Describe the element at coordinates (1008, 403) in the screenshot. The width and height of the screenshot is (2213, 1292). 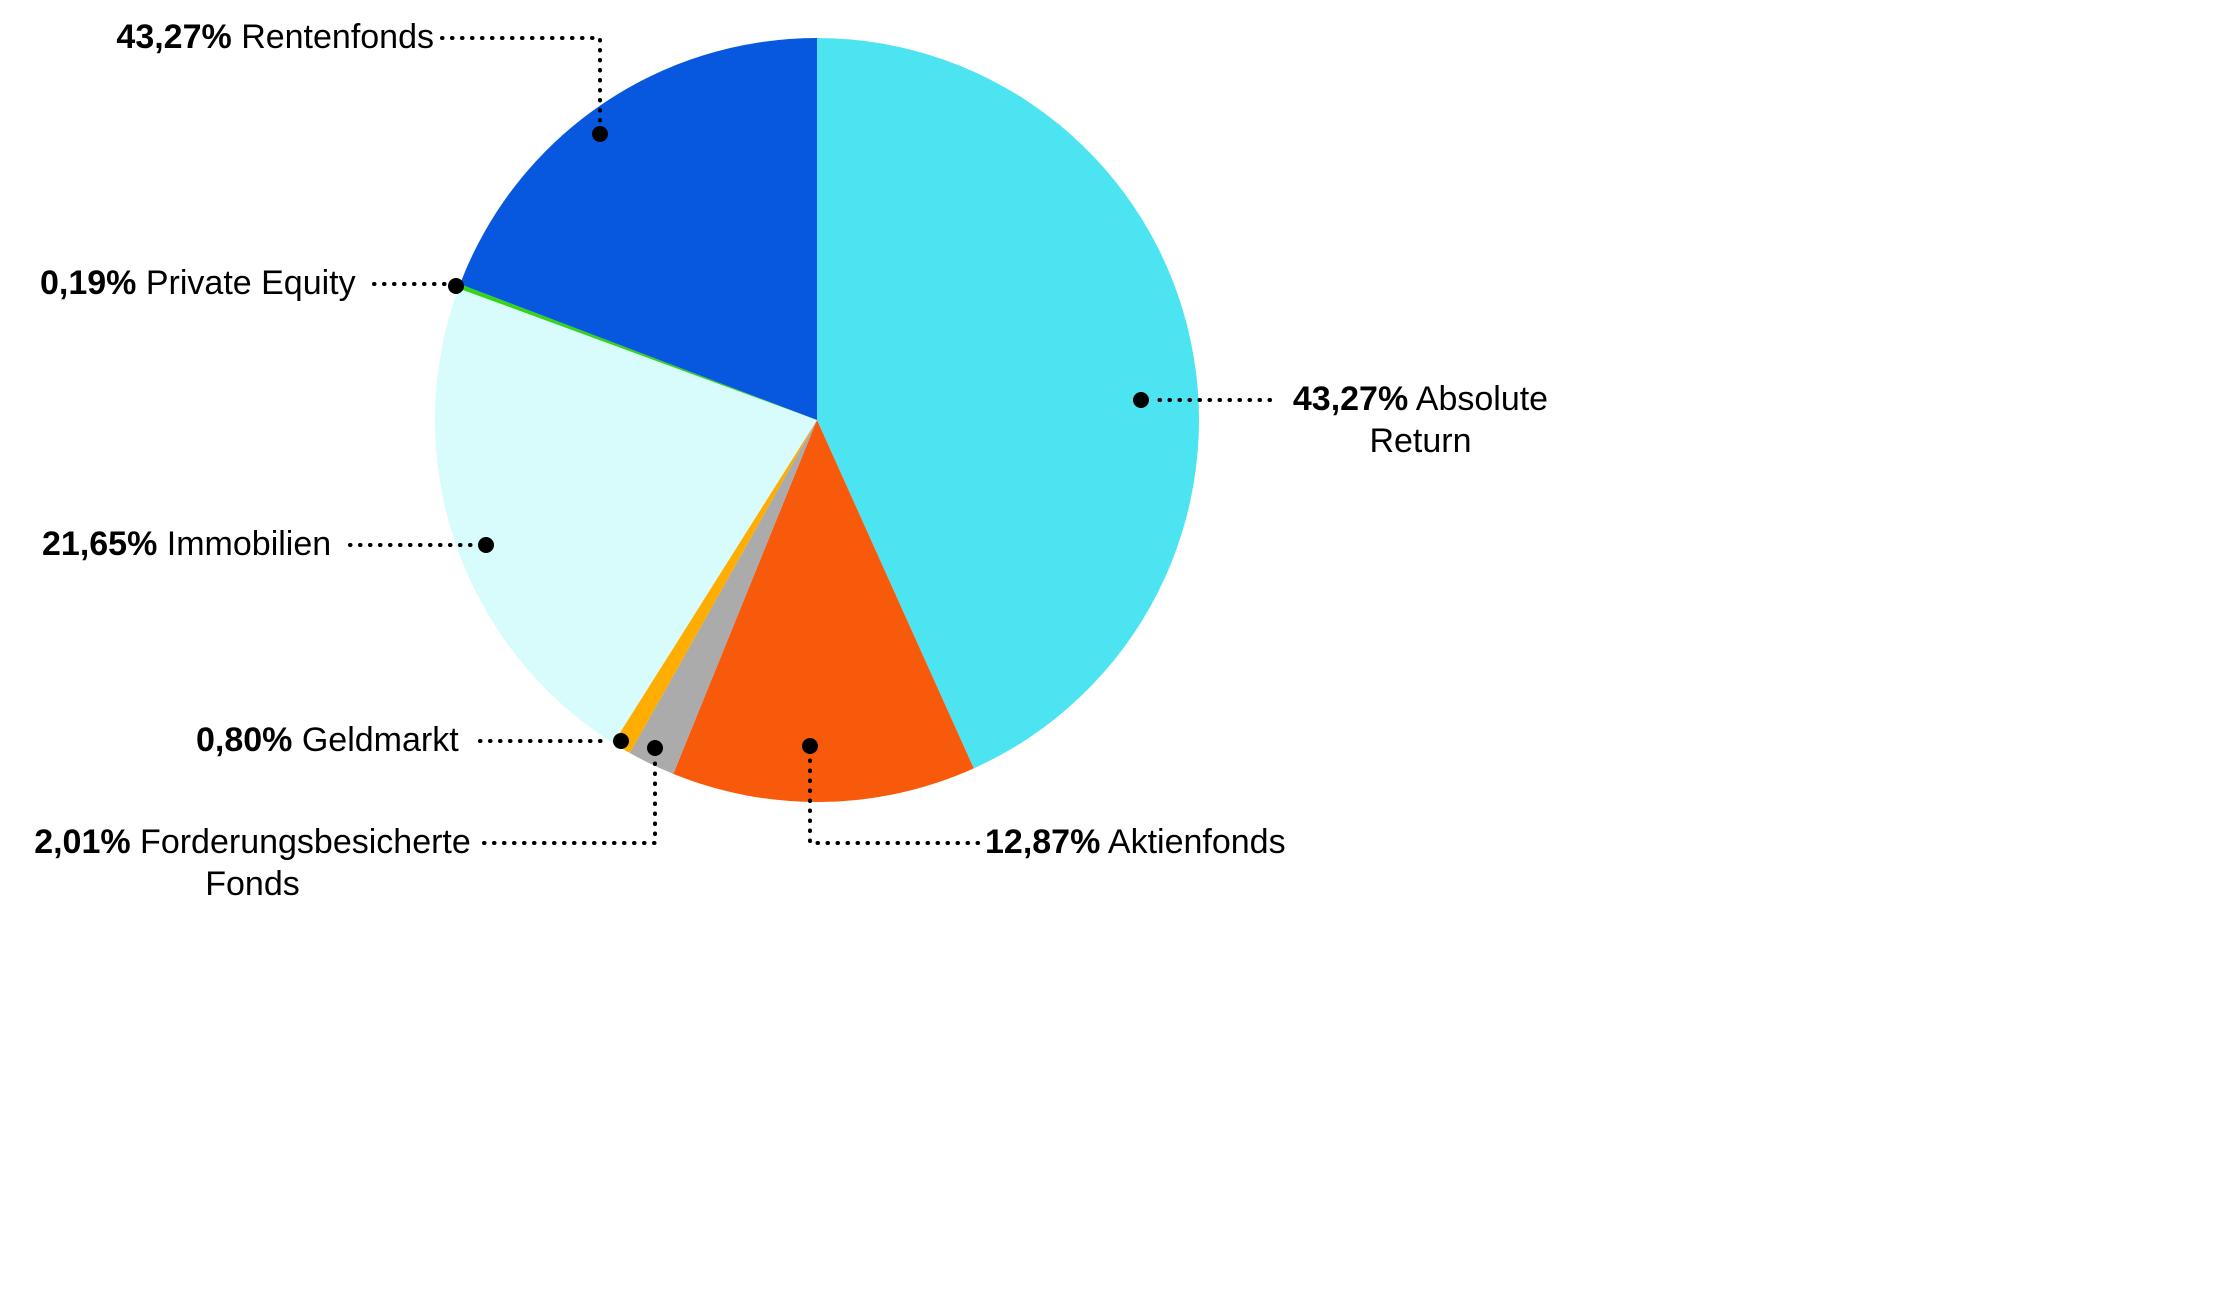
I see `pie-slice-0-absolute-return` at that location.